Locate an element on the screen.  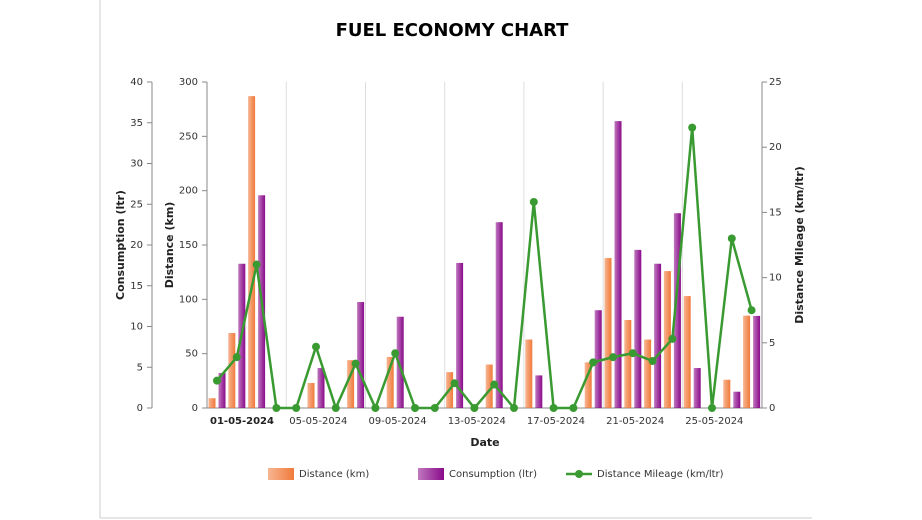
y-tick-label: 35 is located at coordinates (136, 123).